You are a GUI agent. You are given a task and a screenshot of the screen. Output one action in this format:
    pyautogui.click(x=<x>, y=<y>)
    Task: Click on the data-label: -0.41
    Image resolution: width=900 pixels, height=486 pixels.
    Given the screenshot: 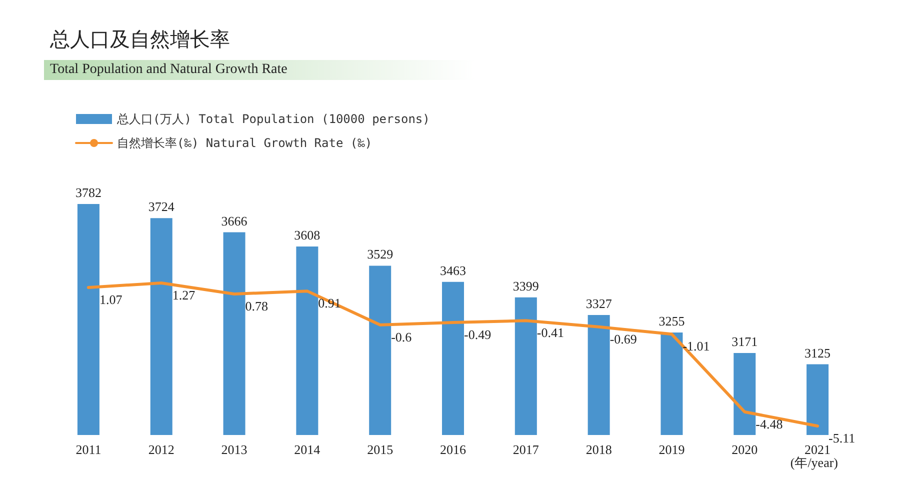 What is the action you would take?
    pyautogui.click(x=550, y=332)
    